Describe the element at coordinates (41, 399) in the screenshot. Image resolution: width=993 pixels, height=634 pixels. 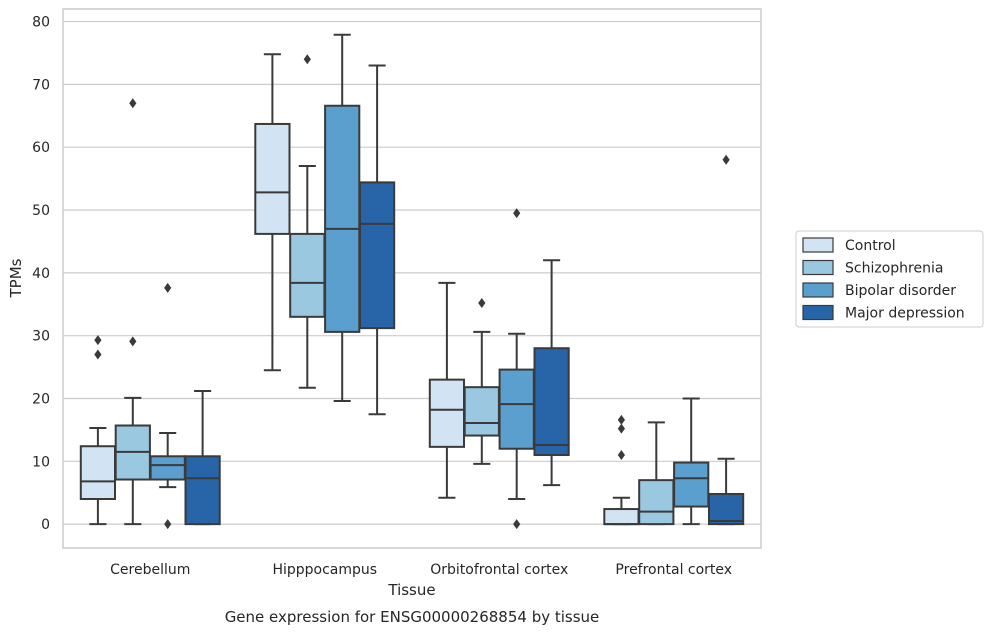
I see `y-tick-label: 20` at that location.